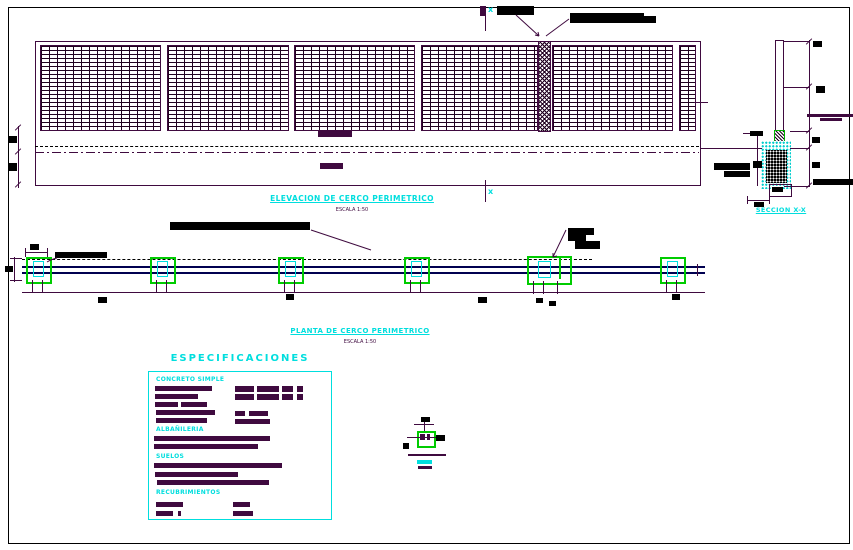 Image resolution: width=853 pixels, height=550 pixels. Describe the element at coordinates (781, 210) in the screenshot. I see `section-title: SECCION X-X` at that location.